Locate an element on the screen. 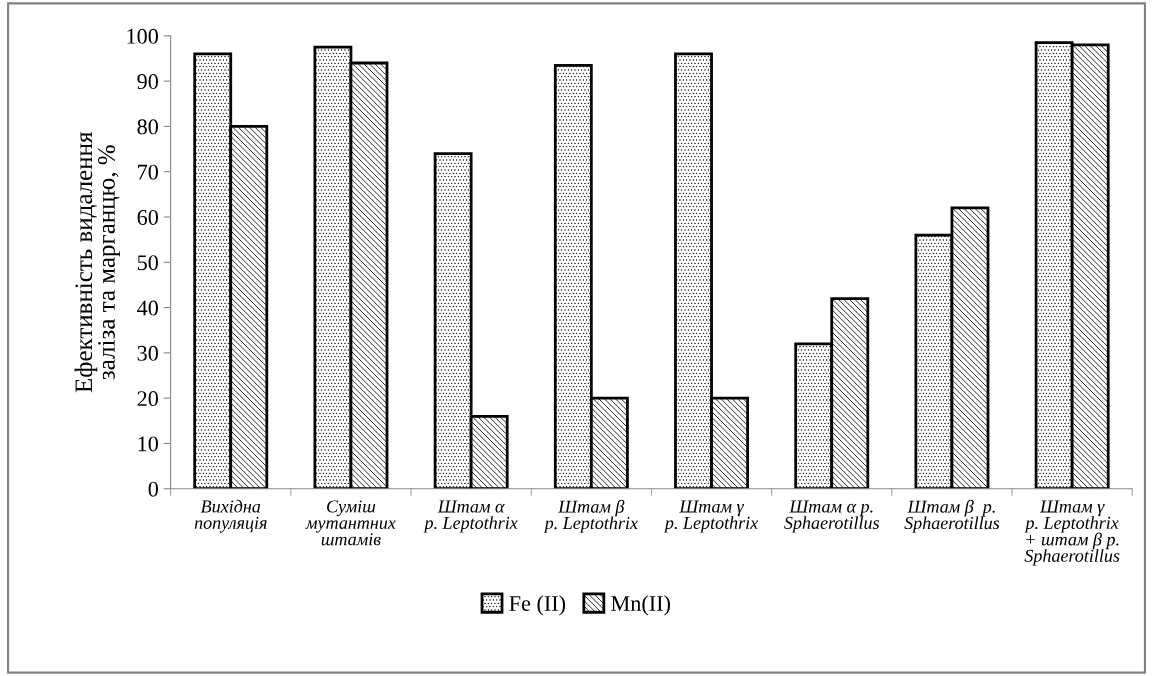 Image resolution: width=1153 pixels, height=676 pixels. x-tick-label: Штам β р. Sphaerotillus is located at coordinates (952, 516).